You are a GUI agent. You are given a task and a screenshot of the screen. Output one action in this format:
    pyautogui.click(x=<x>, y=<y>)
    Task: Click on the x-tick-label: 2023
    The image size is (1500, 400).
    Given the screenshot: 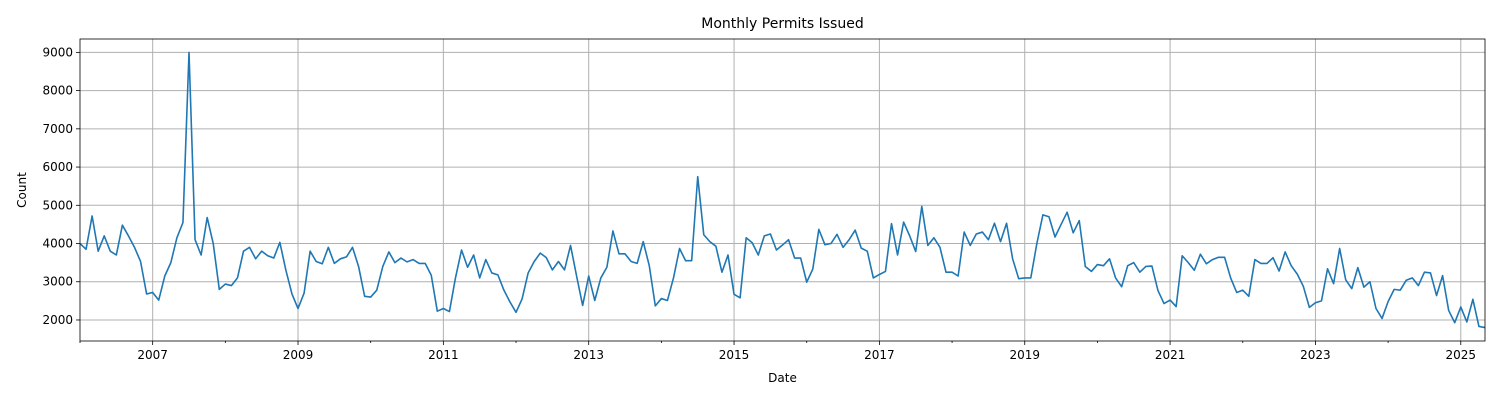 What is the action you would take?
    pyautogui.click(x=1315, y=355)
    